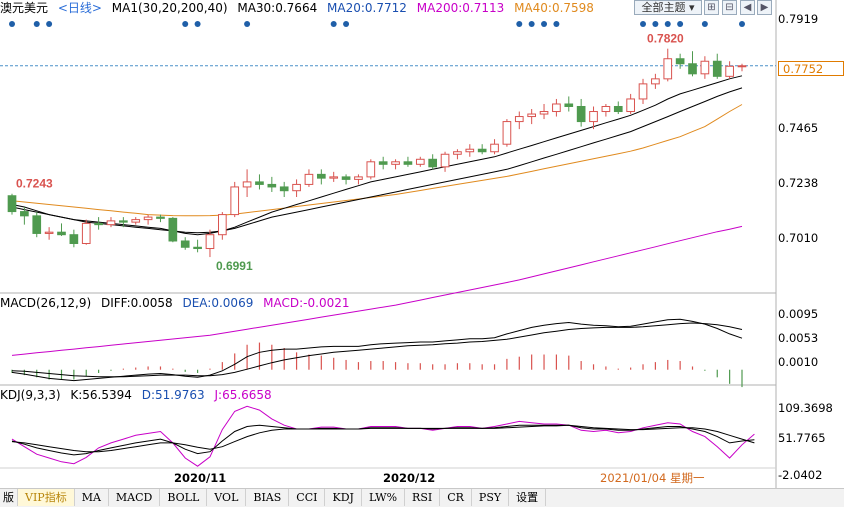  What do you see at coordinates (173, 395) in the screenshot?
I see `kdj-d-label: D:51.9763` at bounding box center [173, 395].